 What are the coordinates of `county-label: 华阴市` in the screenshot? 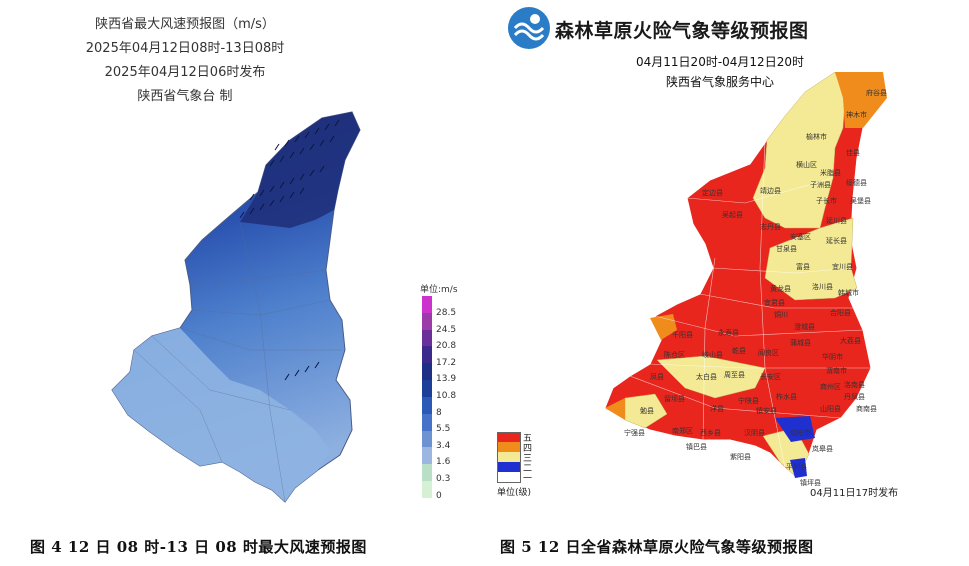 It's located at (832, 357).